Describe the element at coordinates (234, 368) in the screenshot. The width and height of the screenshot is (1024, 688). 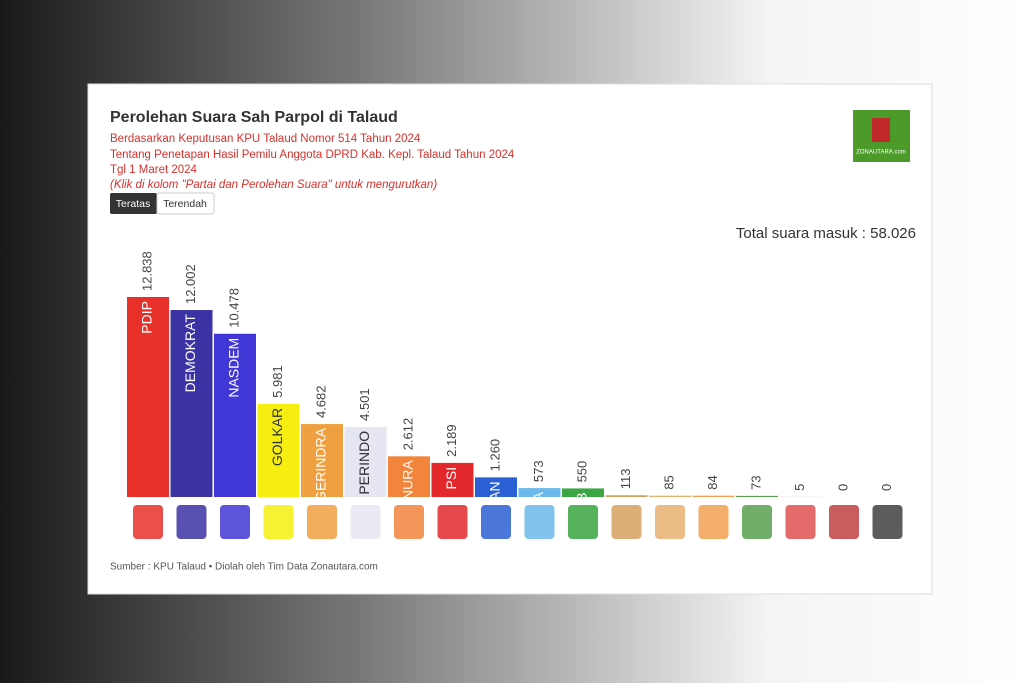
I see `bar-name: NASDEM` at that location.